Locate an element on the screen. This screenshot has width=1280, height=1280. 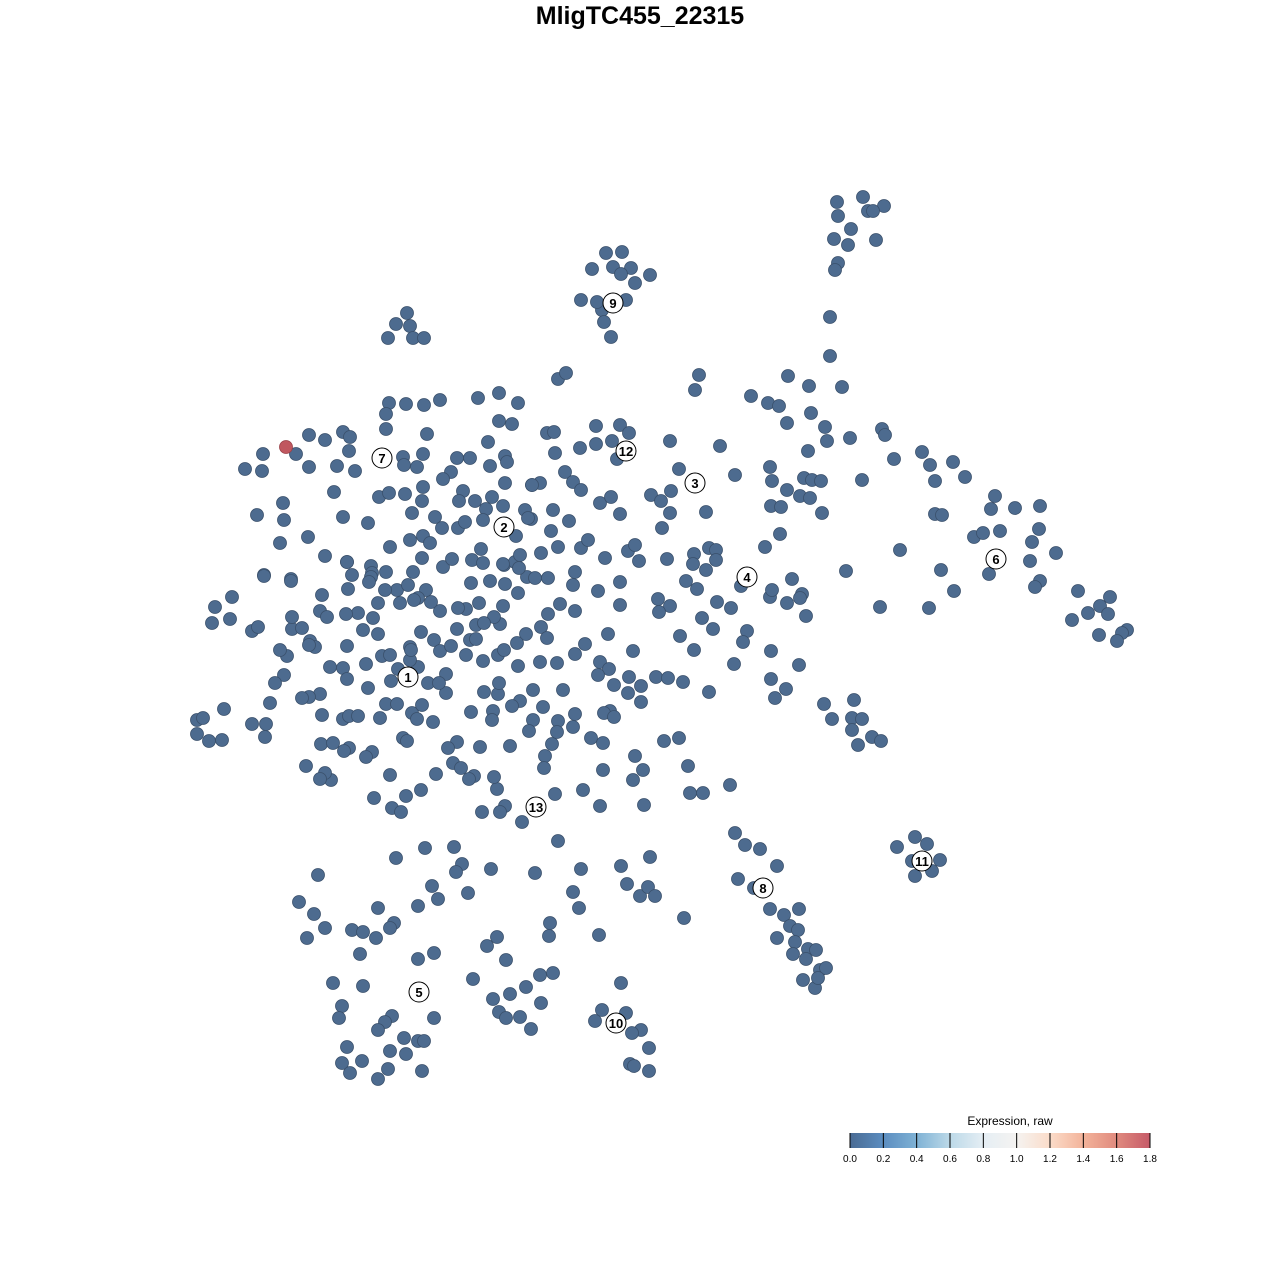
legend-tick-label: 1.4 is located at coordinates (1083, 1159).